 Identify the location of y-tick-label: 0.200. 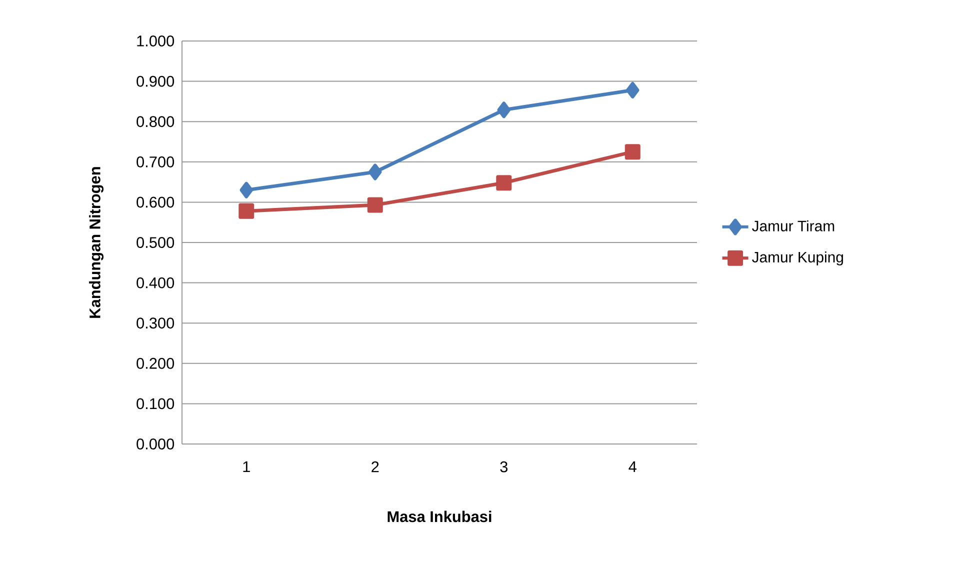
(155, 363).